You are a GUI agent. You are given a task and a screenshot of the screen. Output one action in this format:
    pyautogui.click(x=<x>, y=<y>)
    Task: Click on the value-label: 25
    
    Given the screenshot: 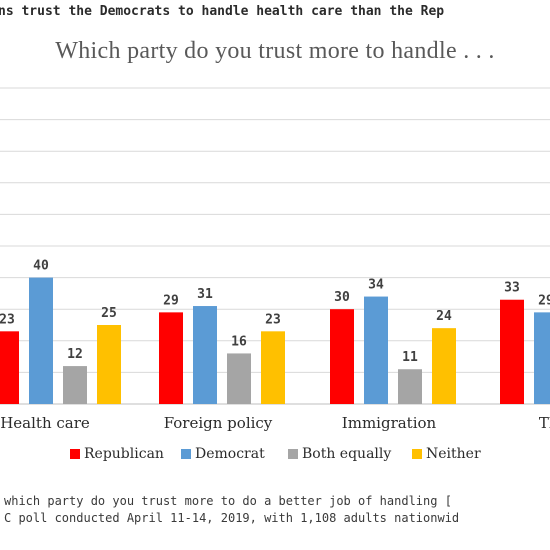 What is the action you would take?
    pyautogui.click(x=109, y=313)
    